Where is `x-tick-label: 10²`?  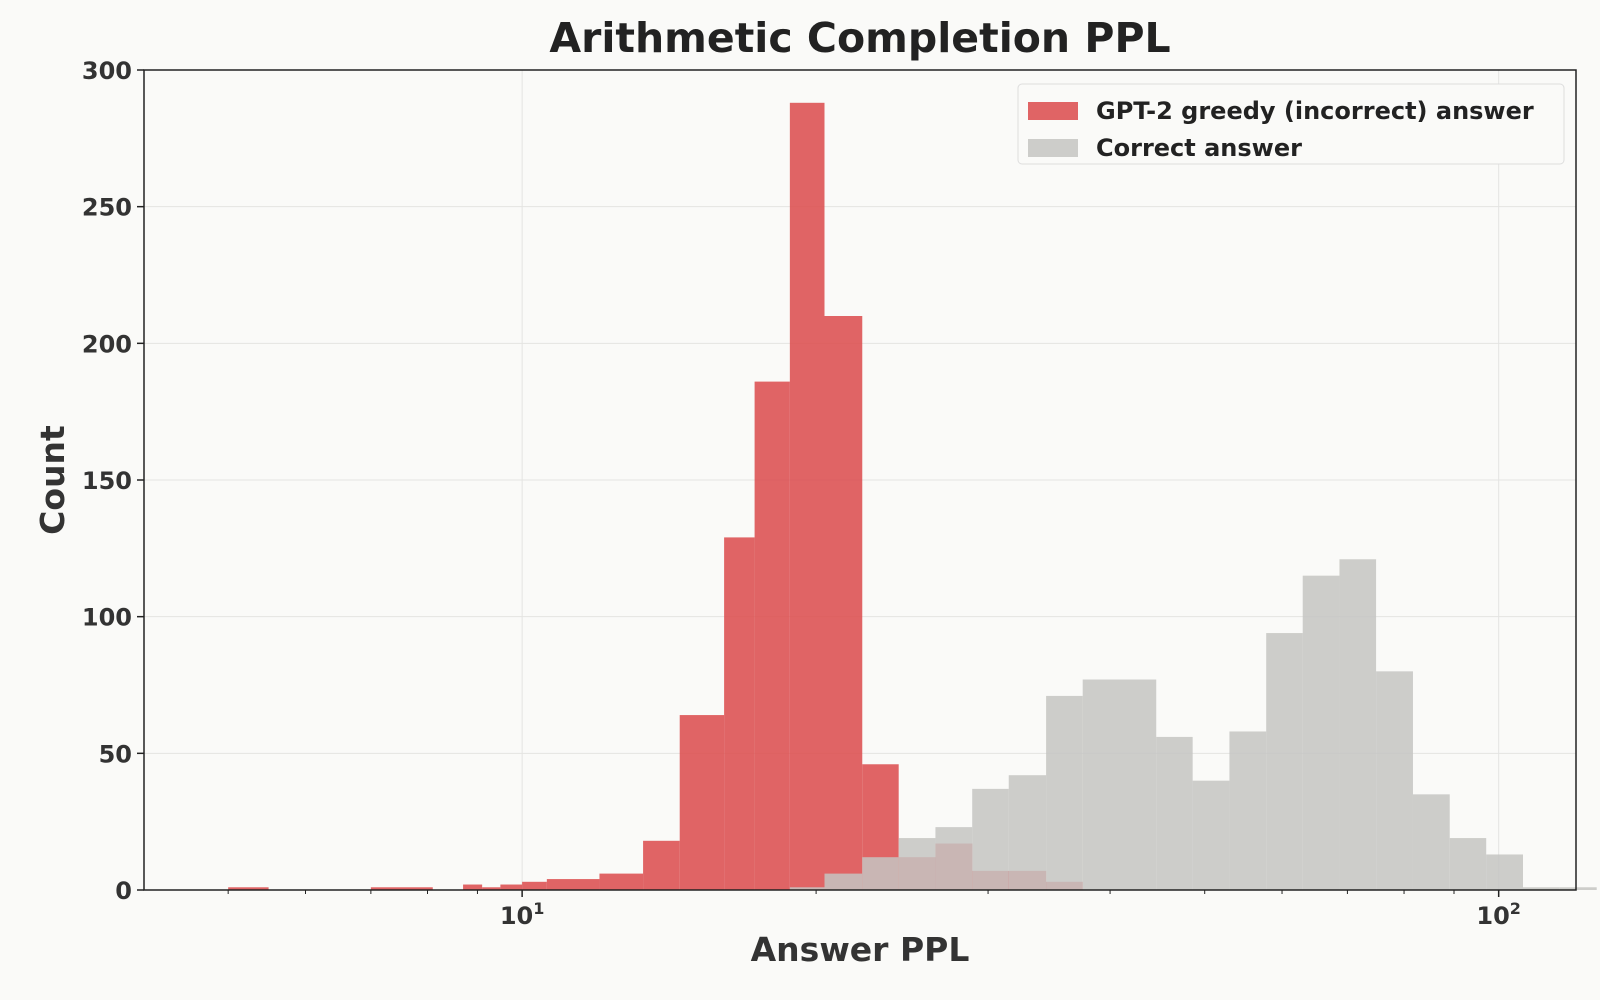 x-tick-label: 10² is located at coordinates (1498, 914).